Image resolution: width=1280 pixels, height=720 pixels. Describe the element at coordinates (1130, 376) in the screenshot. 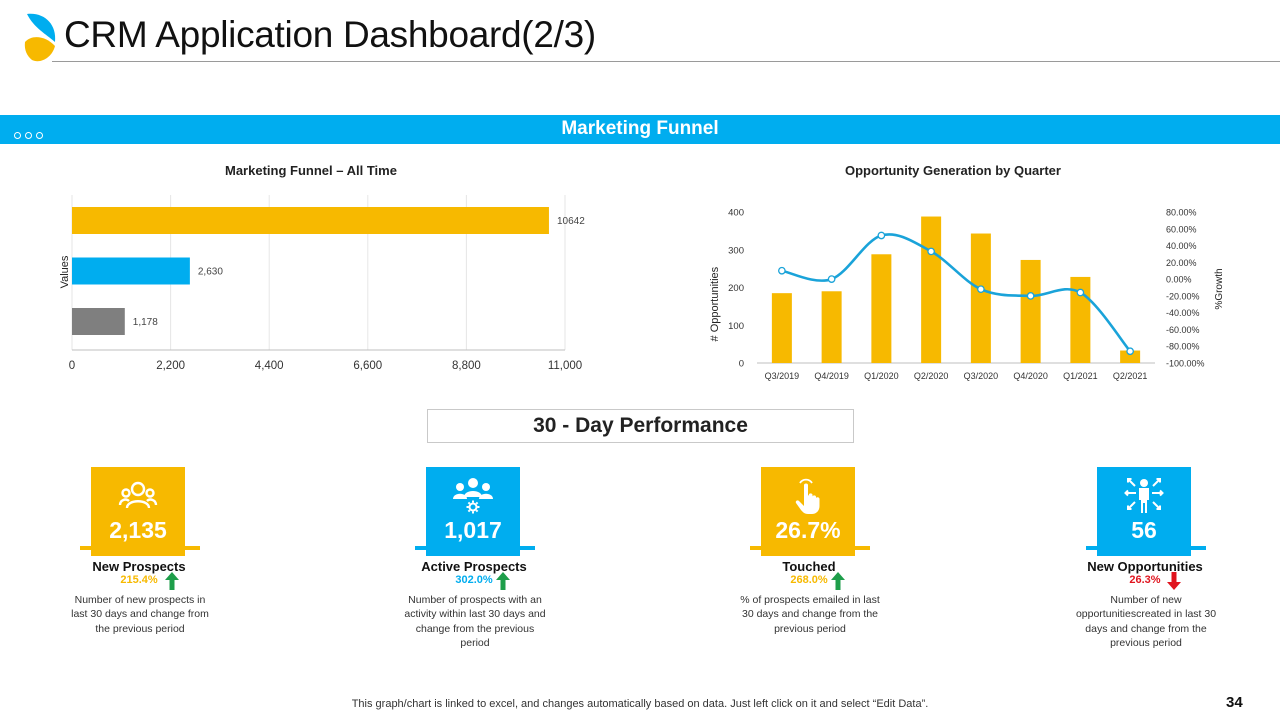

I see `x-tick-label: Q2/2021` at that location.